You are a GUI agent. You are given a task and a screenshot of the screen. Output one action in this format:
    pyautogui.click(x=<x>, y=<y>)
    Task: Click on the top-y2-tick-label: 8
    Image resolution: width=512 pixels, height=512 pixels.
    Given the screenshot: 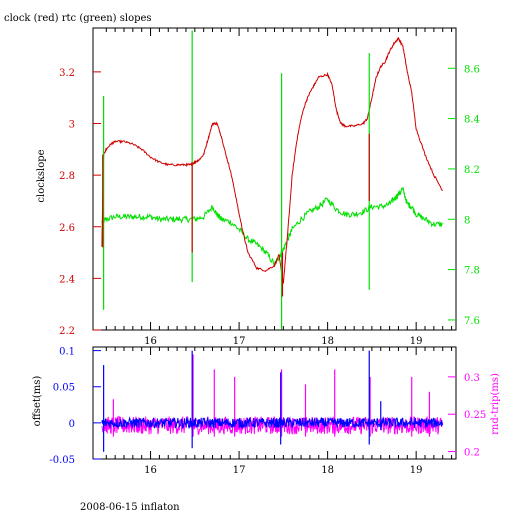 What is the action you would take?
    pyautogui.click(x=467, y=220)
    